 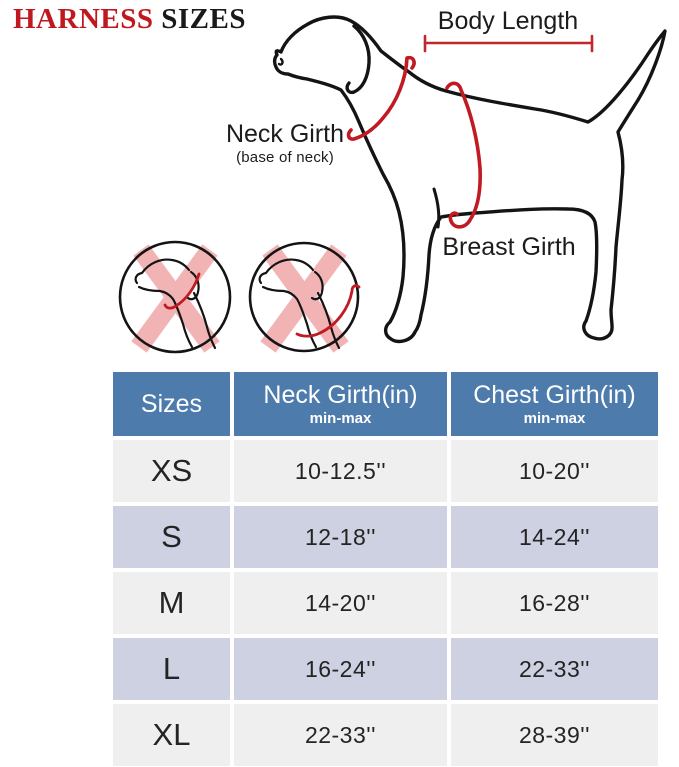 I want to click on table-cell-size: XS, so click(x=171, y=471).